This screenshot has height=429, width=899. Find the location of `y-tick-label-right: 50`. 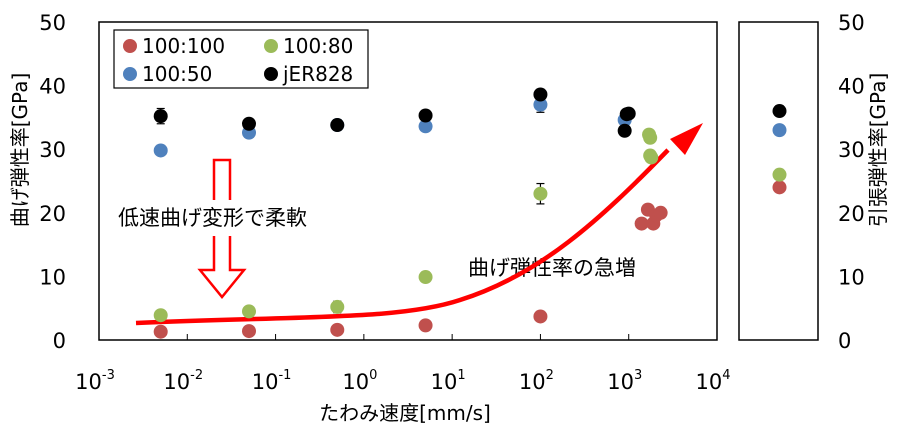

y-tick-label-right: 50 is located at coordinates (851, 23).